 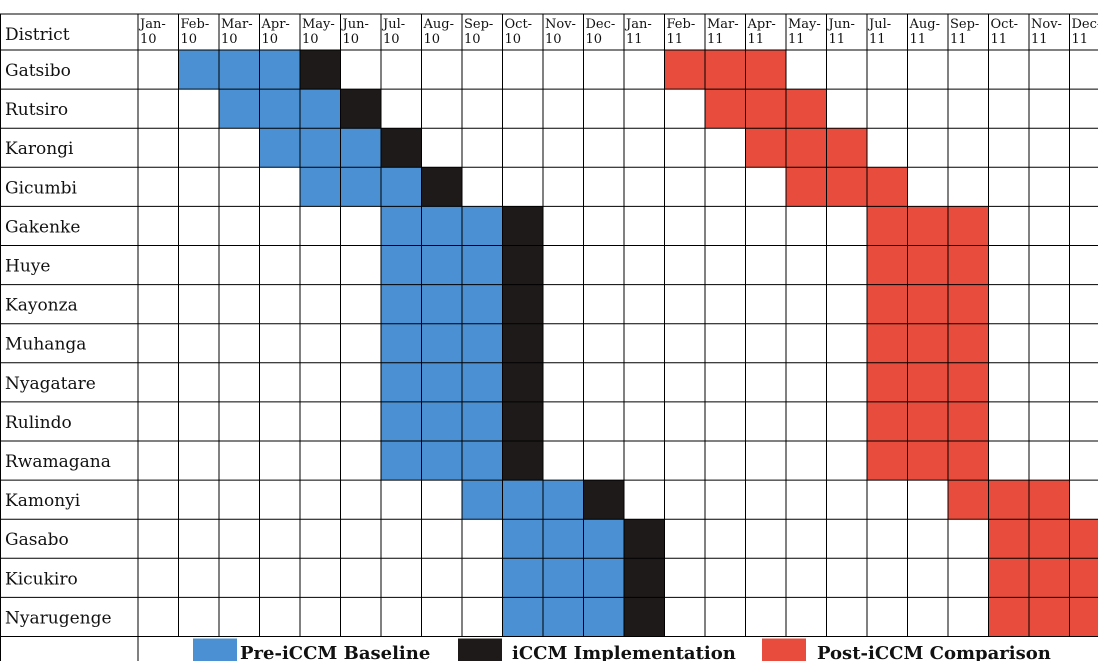 I want to click on month-label: Jan-11, so click(x=638, y=32).